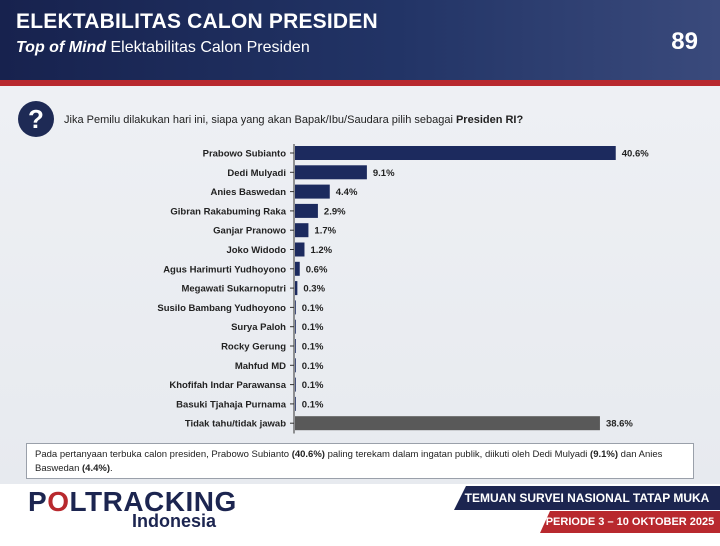 The height and width of the screenshot is (546, 720). I want to click on logo-rest: LTRACKING, so click(153, 501).